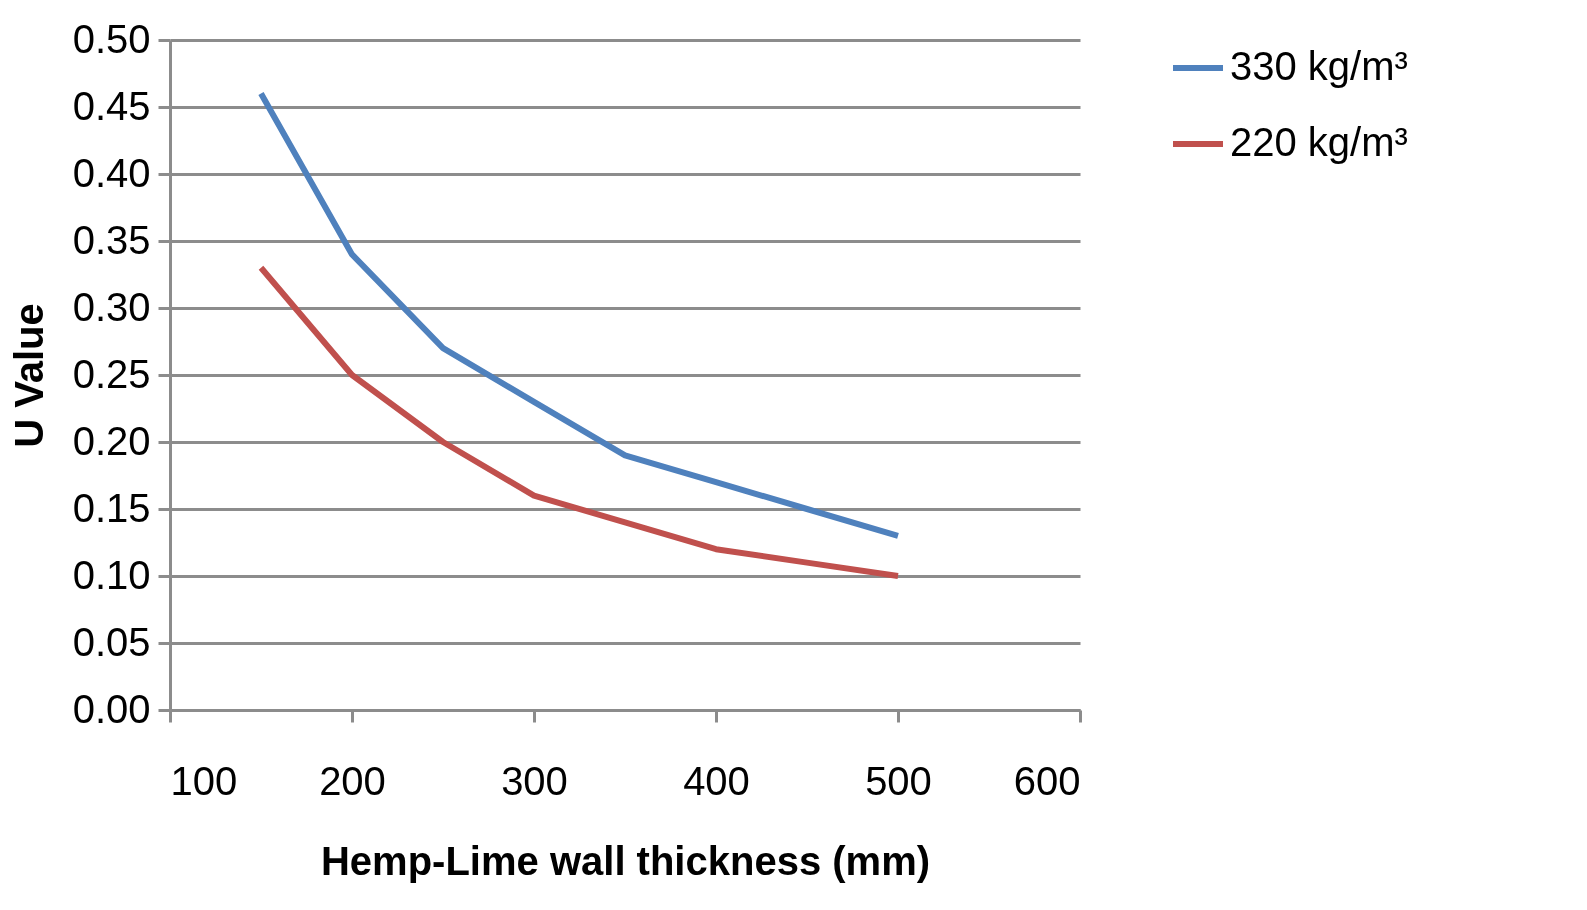  I want to click on x-axis-title: Hemp-Lime wall thickness (mm), so click(625, 860).